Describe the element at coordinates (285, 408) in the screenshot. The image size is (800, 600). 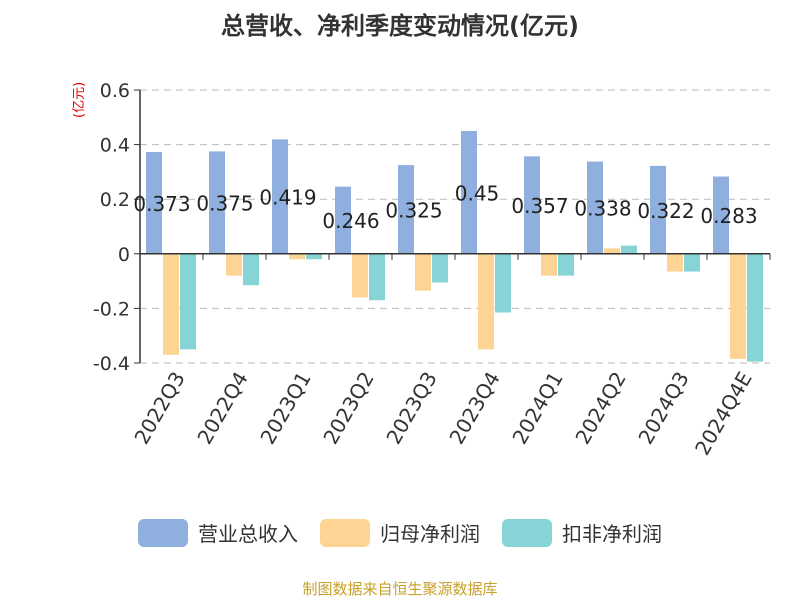
I see `x-tick-label: 2023Q1` at that location.